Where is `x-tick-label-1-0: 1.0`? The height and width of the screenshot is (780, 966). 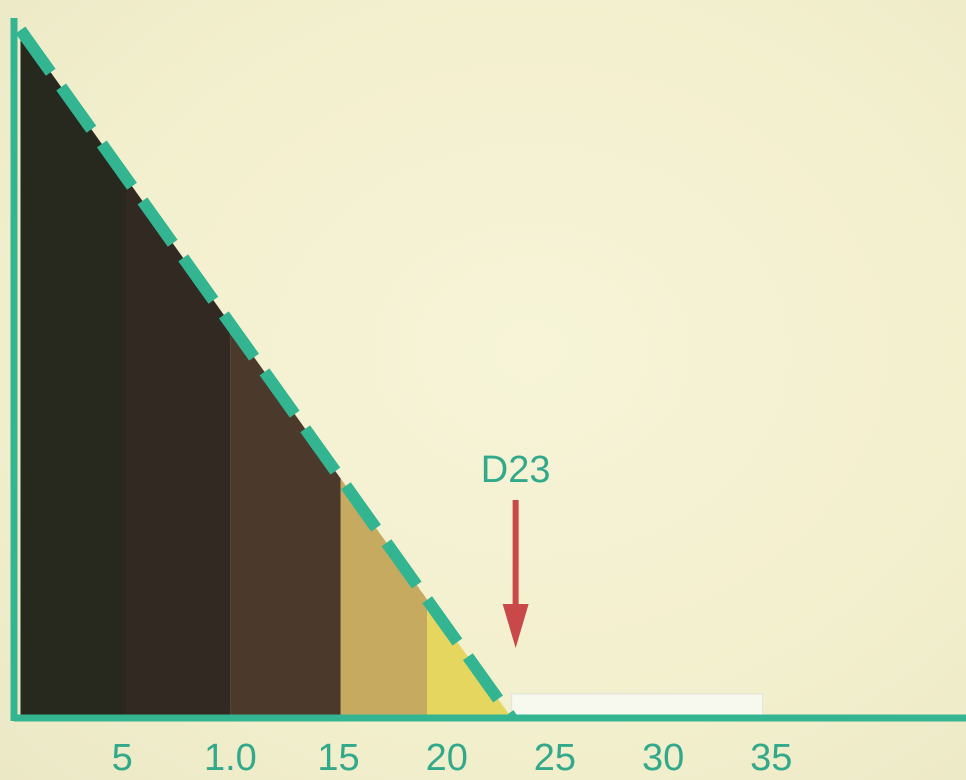
x-tick-label-1-0: 1.0 is located at coordinates (230, 758).